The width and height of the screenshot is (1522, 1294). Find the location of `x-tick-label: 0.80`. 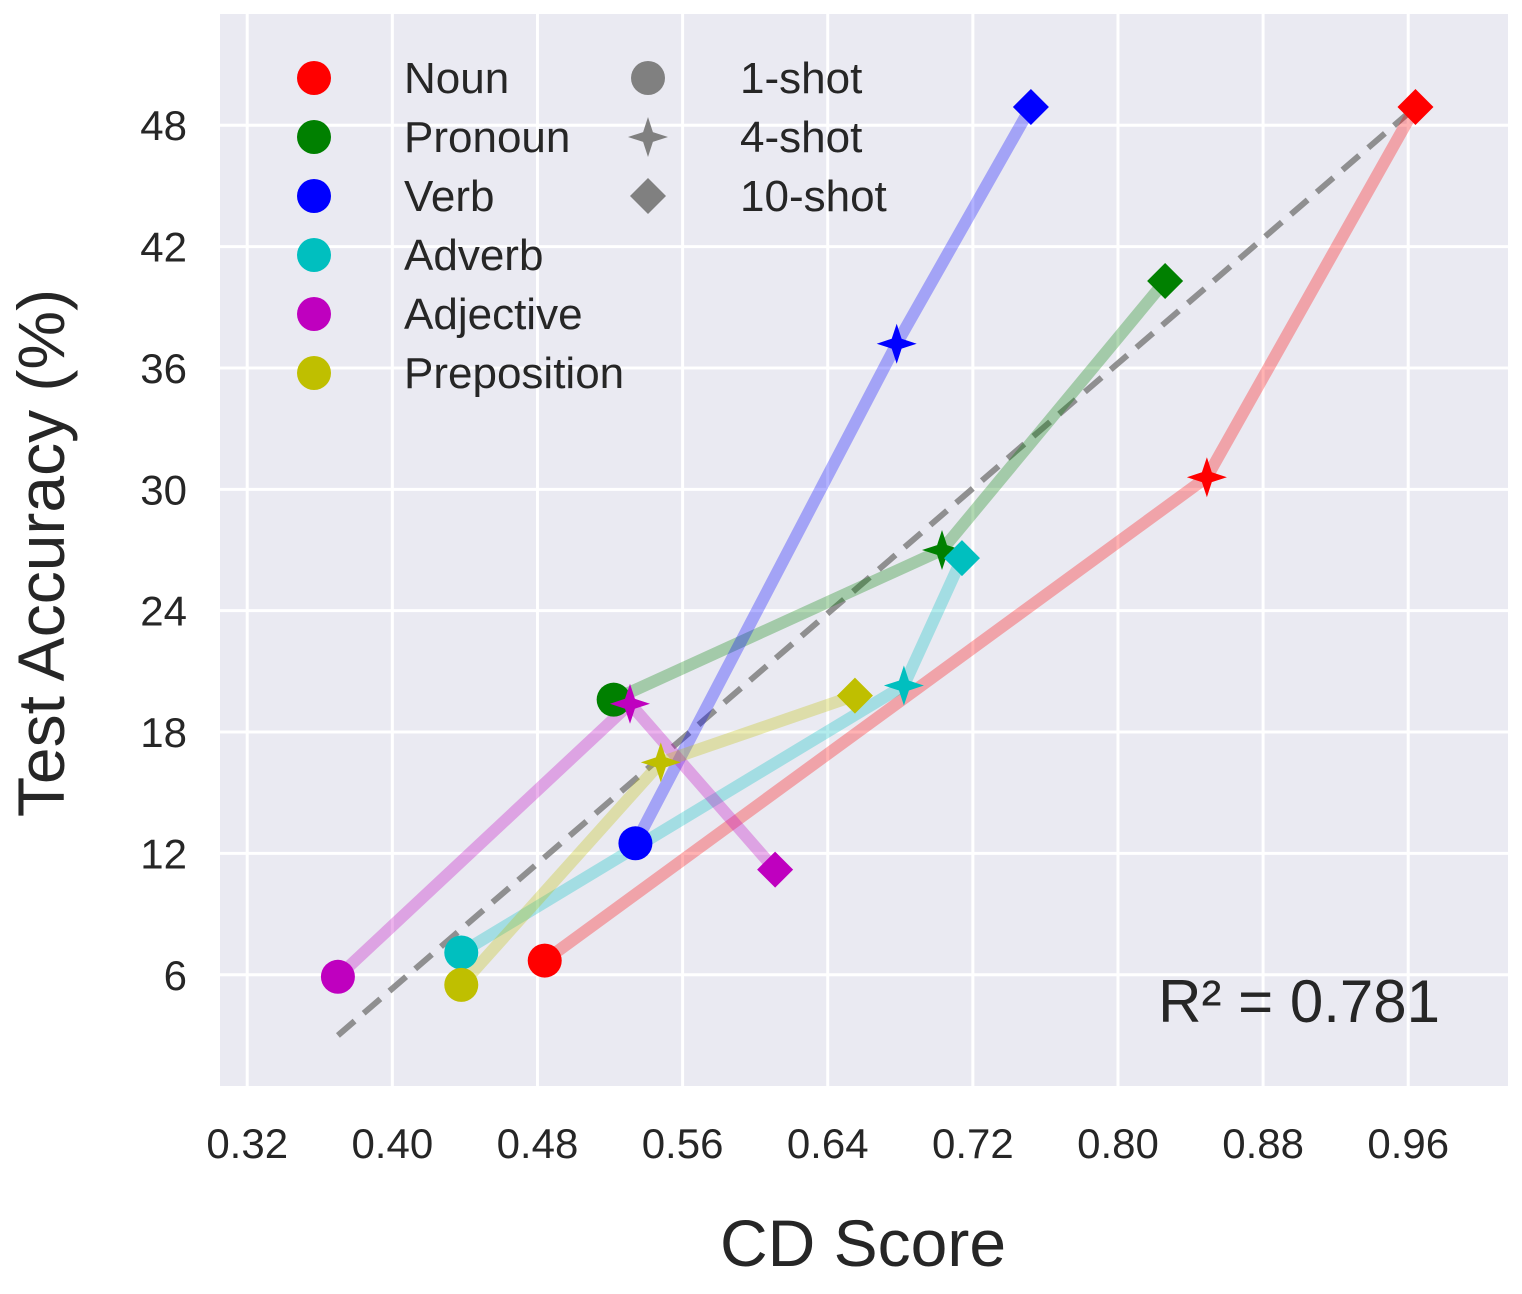

x-tick-label: 0.80 is located at coordinates (1118, 1143).